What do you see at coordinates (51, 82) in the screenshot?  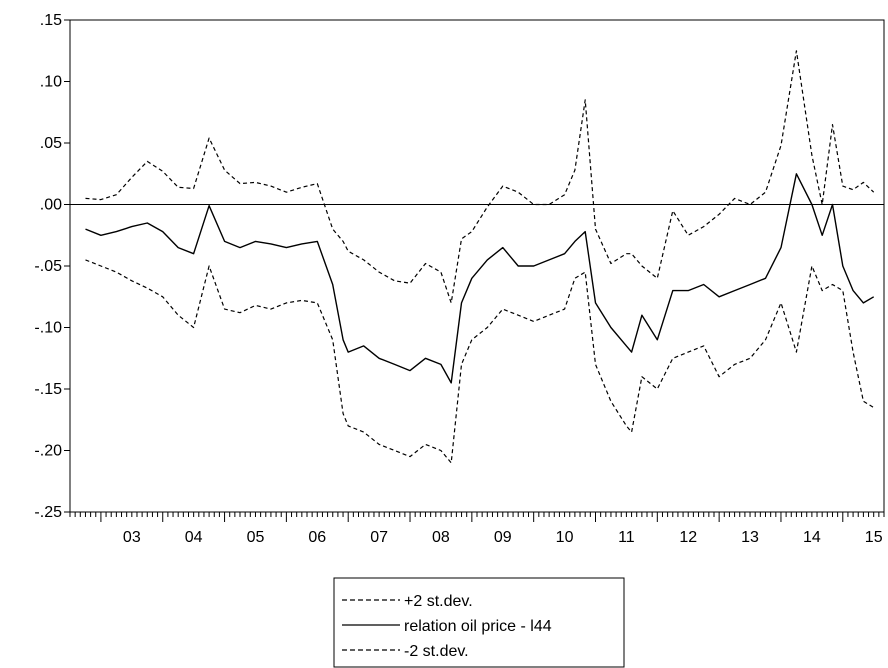 I see `y-tick-label: .10` at bounding box center [51, 82].